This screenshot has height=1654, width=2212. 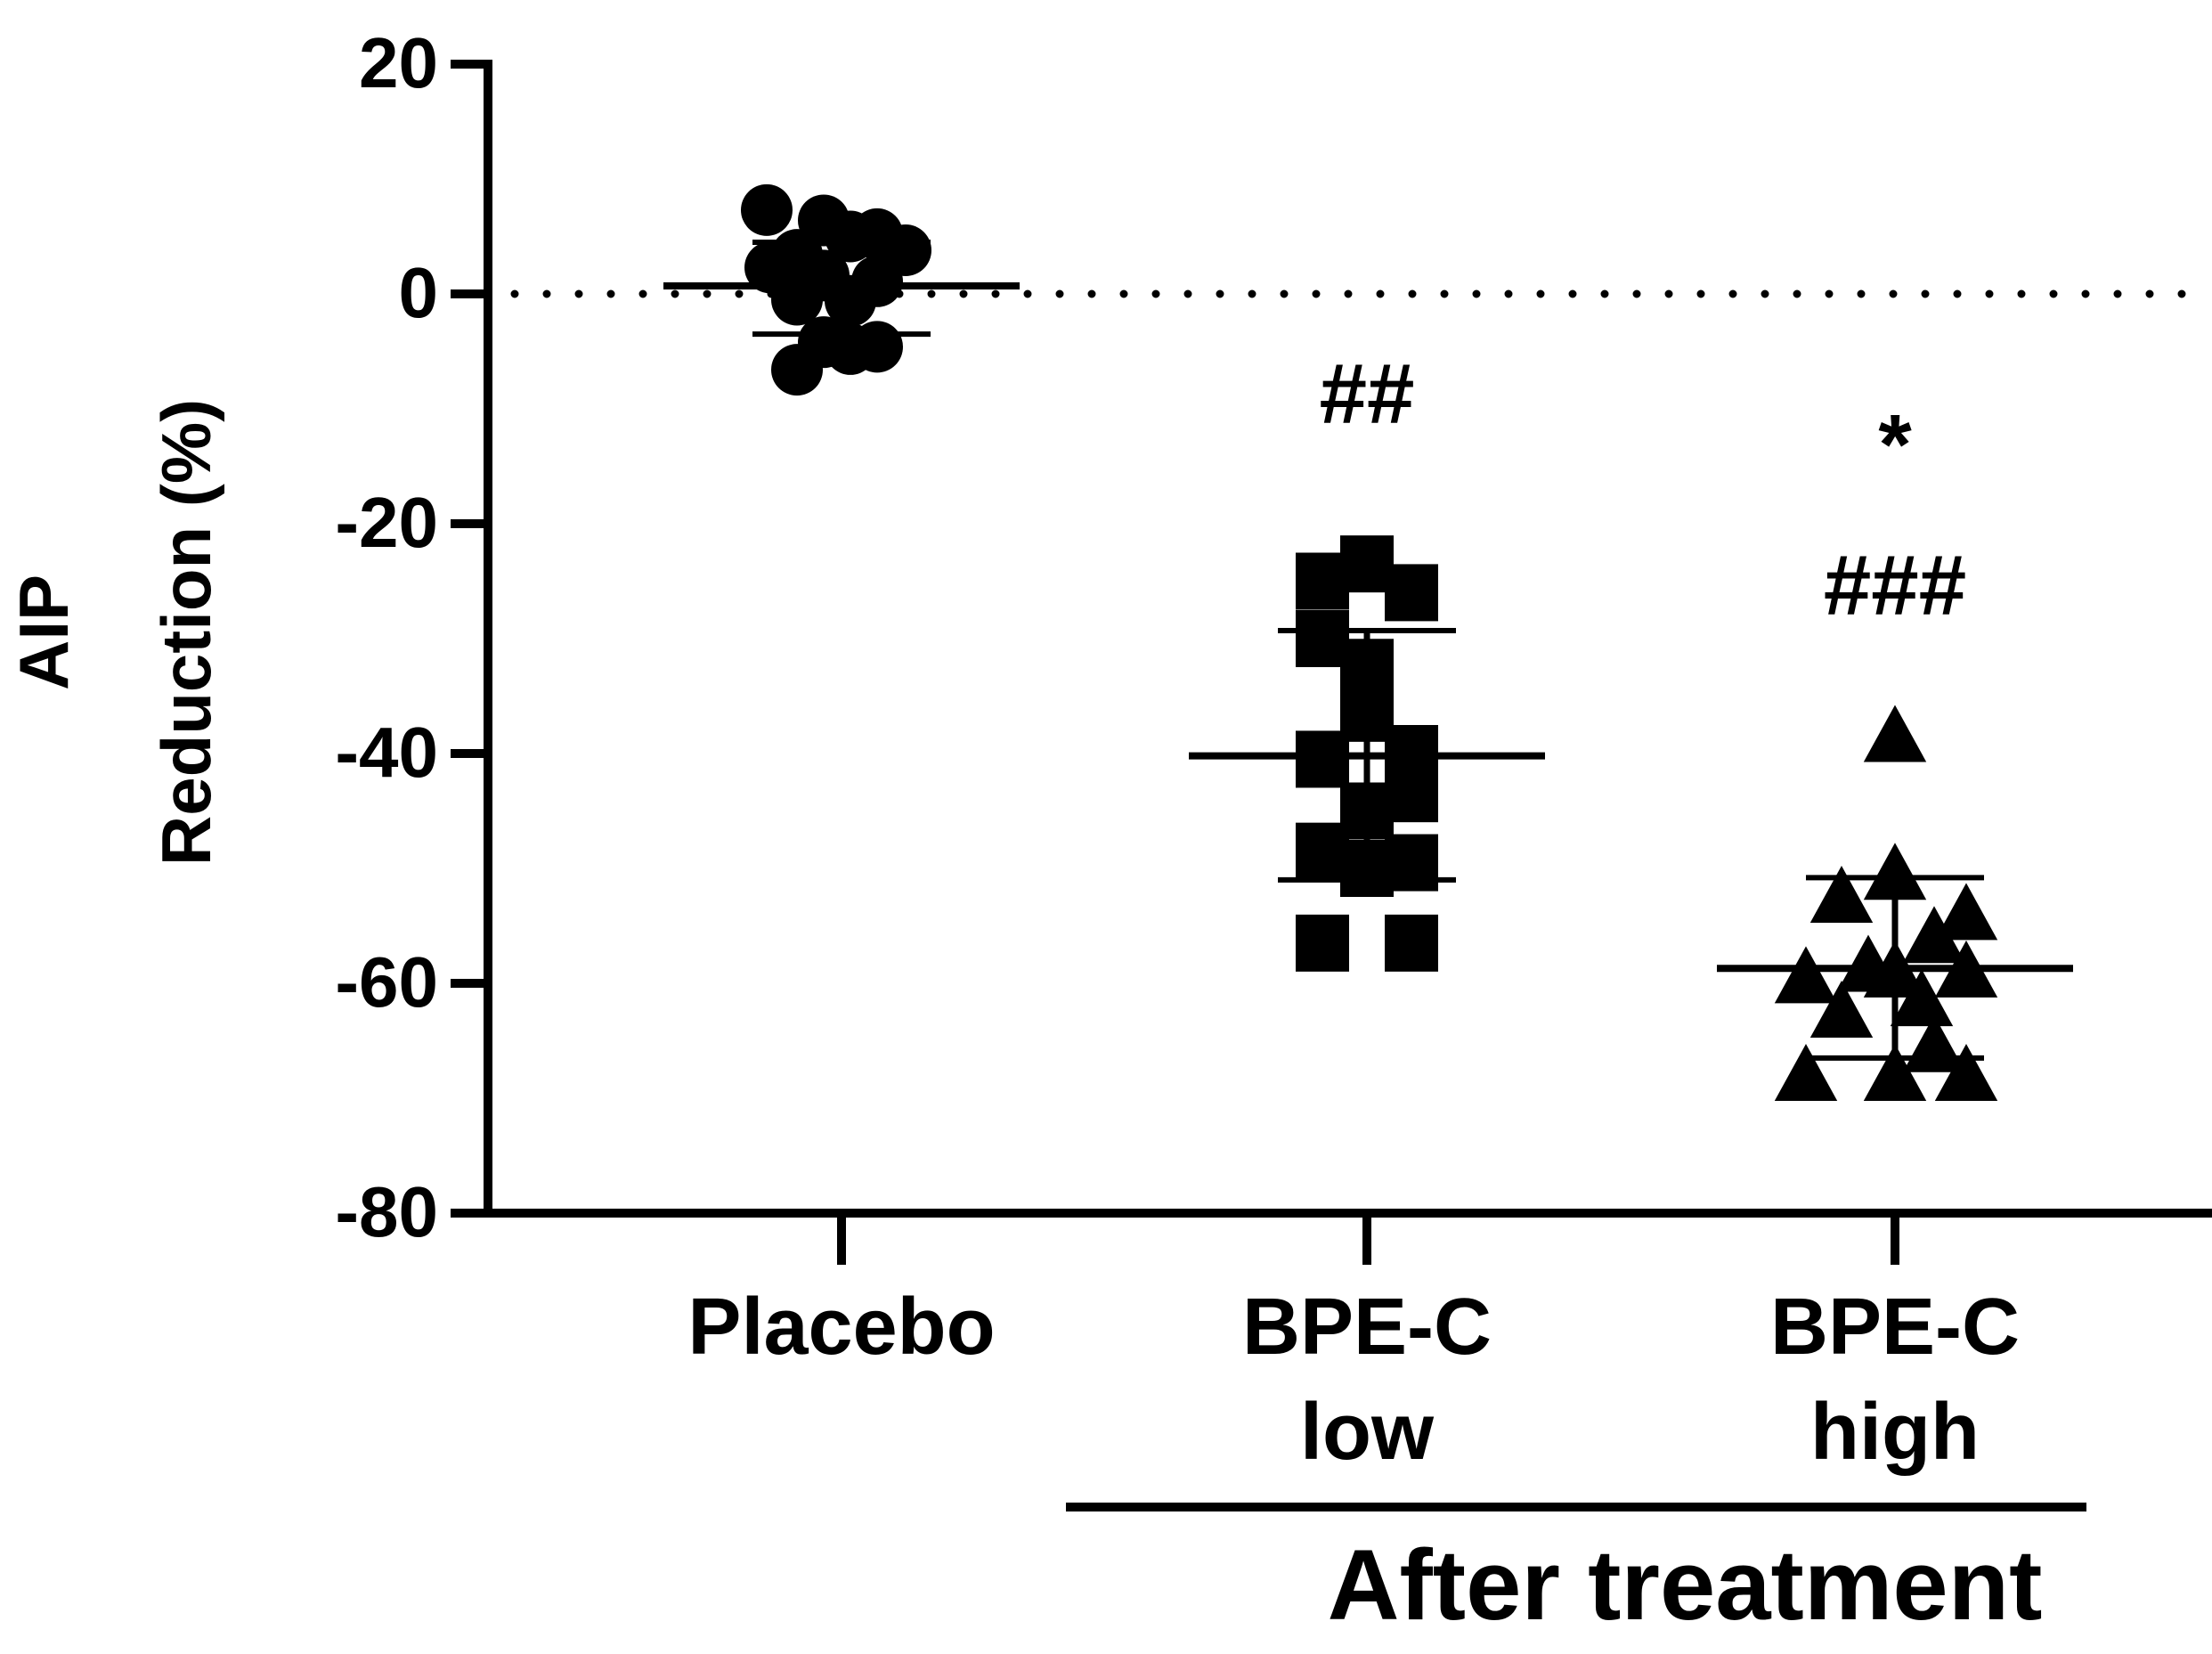 What do you see at coordinates (186, 632) in the screenshot?
I see `y-axis-label-line2: Reduction (%)` at bounding box center [186, 632].